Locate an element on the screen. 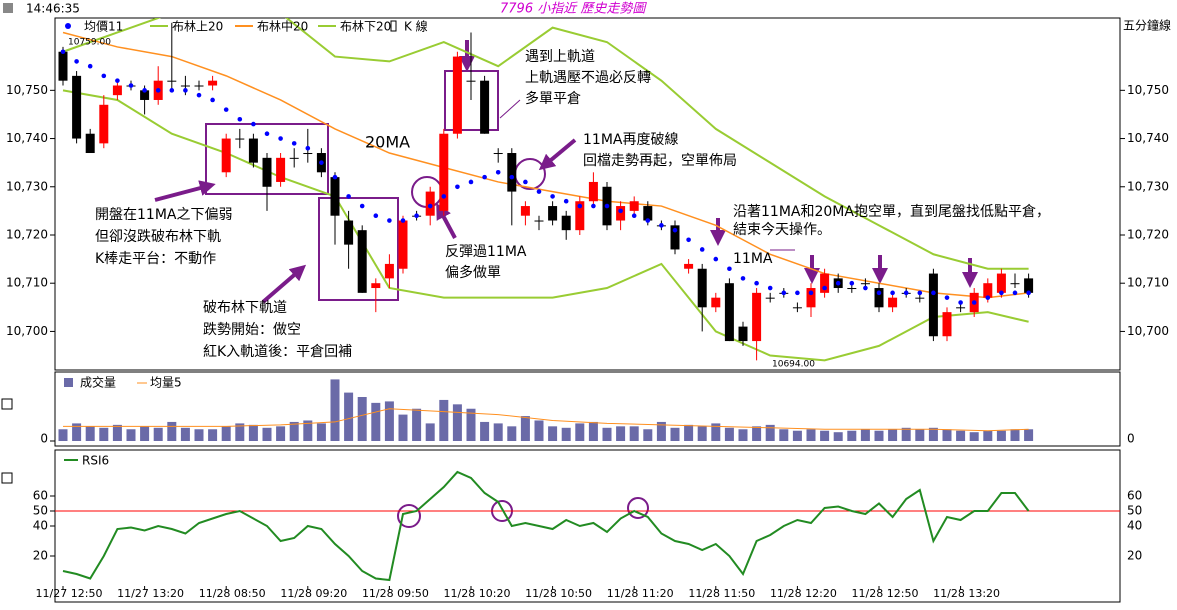 The width and height of the screenshot is (1177, 610). annotation: 11MA再度破線 is located at coordinates (630, 140).